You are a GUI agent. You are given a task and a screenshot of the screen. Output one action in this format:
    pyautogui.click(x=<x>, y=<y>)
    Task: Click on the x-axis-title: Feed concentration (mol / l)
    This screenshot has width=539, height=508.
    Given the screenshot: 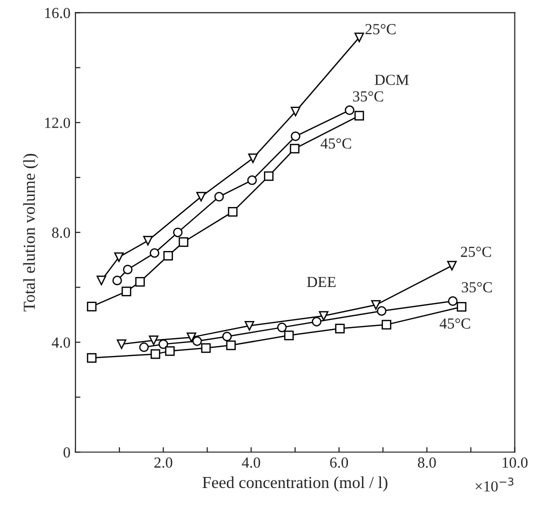 What is the action you would take?
    pyautogui.click(x=295, y=484)
    